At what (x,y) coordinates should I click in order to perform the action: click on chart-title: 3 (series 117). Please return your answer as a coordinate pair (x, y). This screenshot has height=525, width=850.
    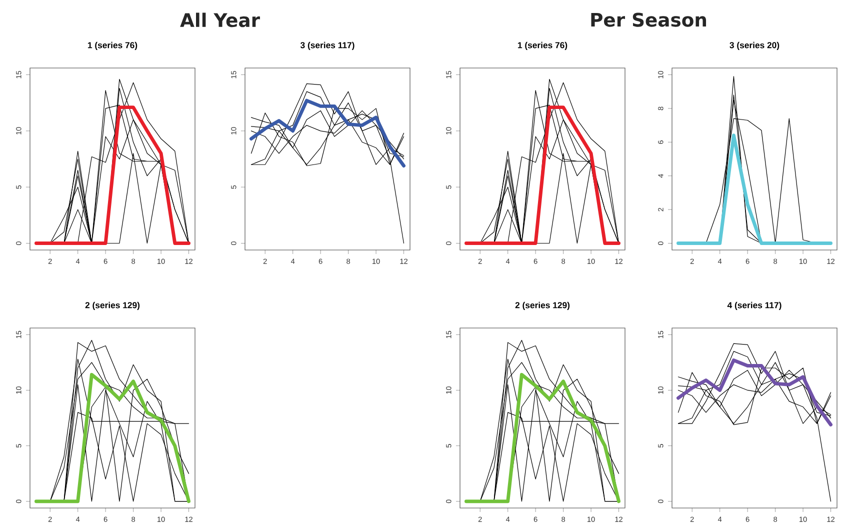
    Looking at the image, I should click on (327, 46).